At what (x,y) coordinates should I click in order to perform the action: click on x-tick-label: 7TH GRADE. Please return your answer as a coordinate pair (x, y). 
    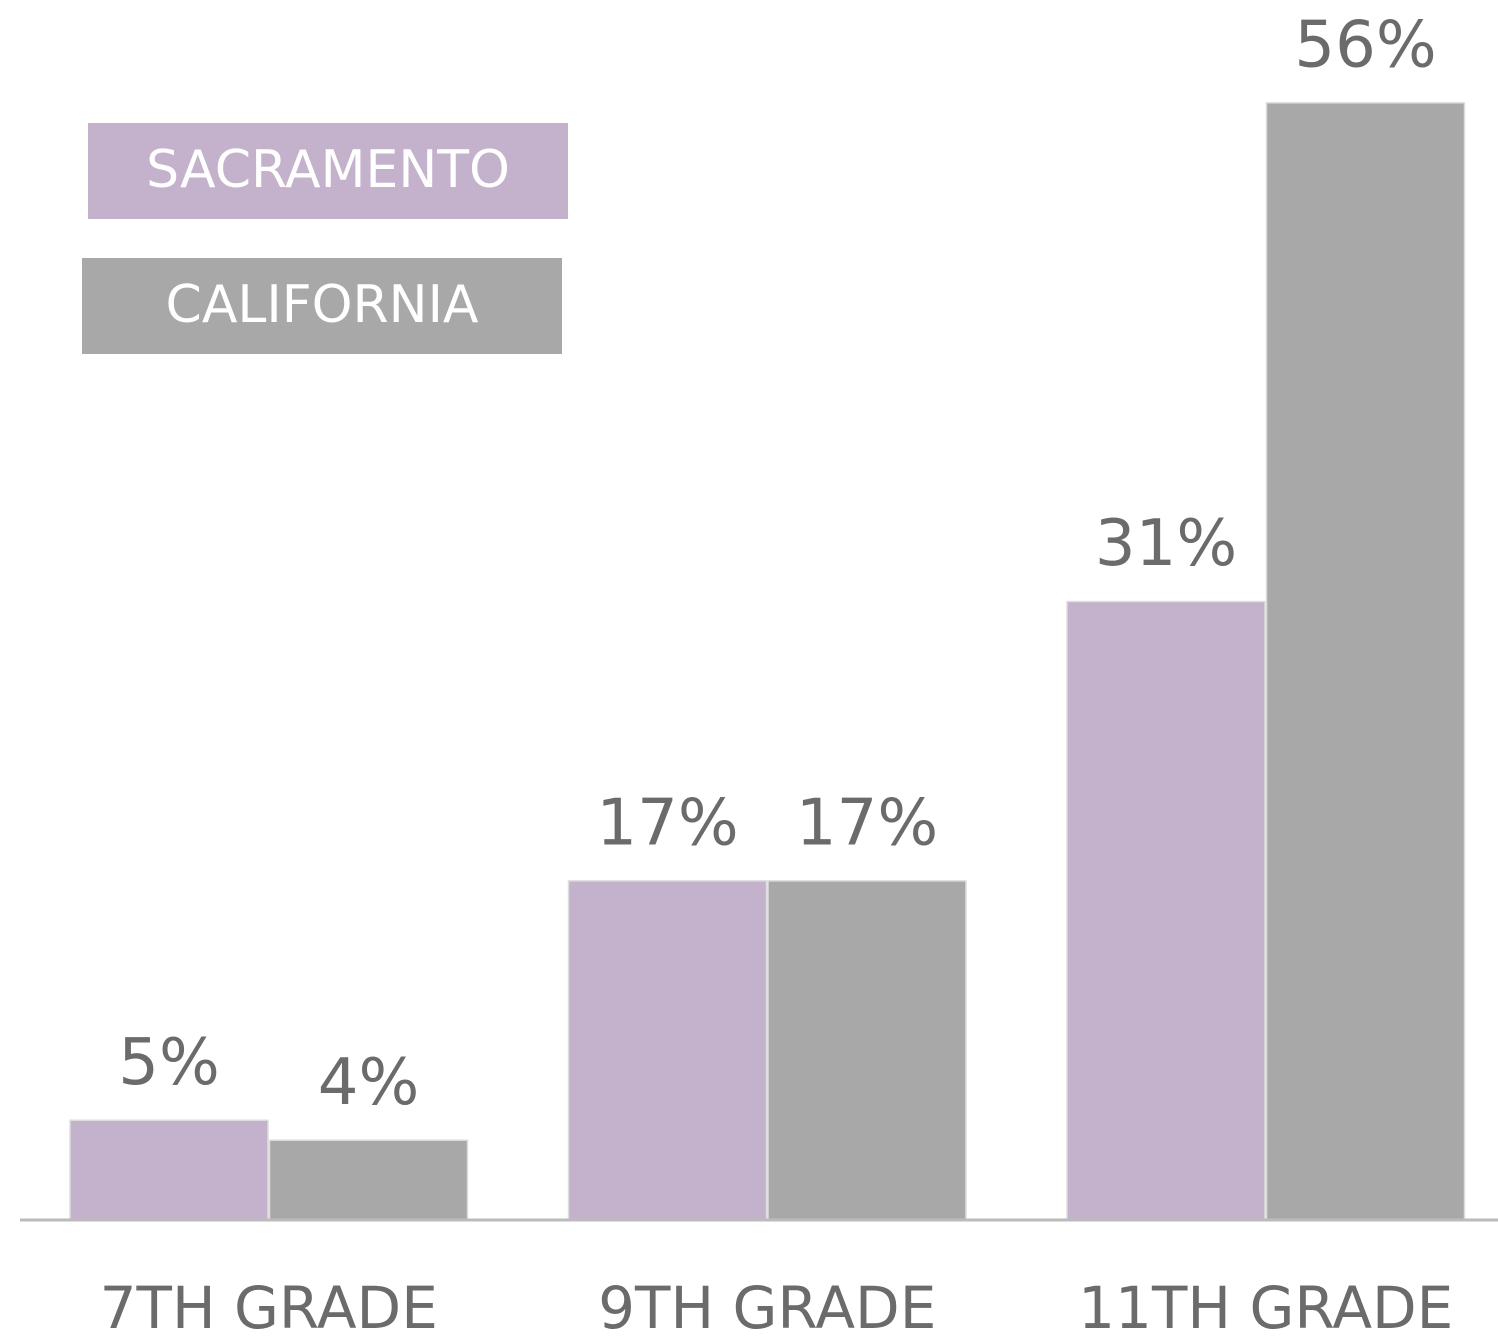
    Looking at the image, I should click on (269, 1307).